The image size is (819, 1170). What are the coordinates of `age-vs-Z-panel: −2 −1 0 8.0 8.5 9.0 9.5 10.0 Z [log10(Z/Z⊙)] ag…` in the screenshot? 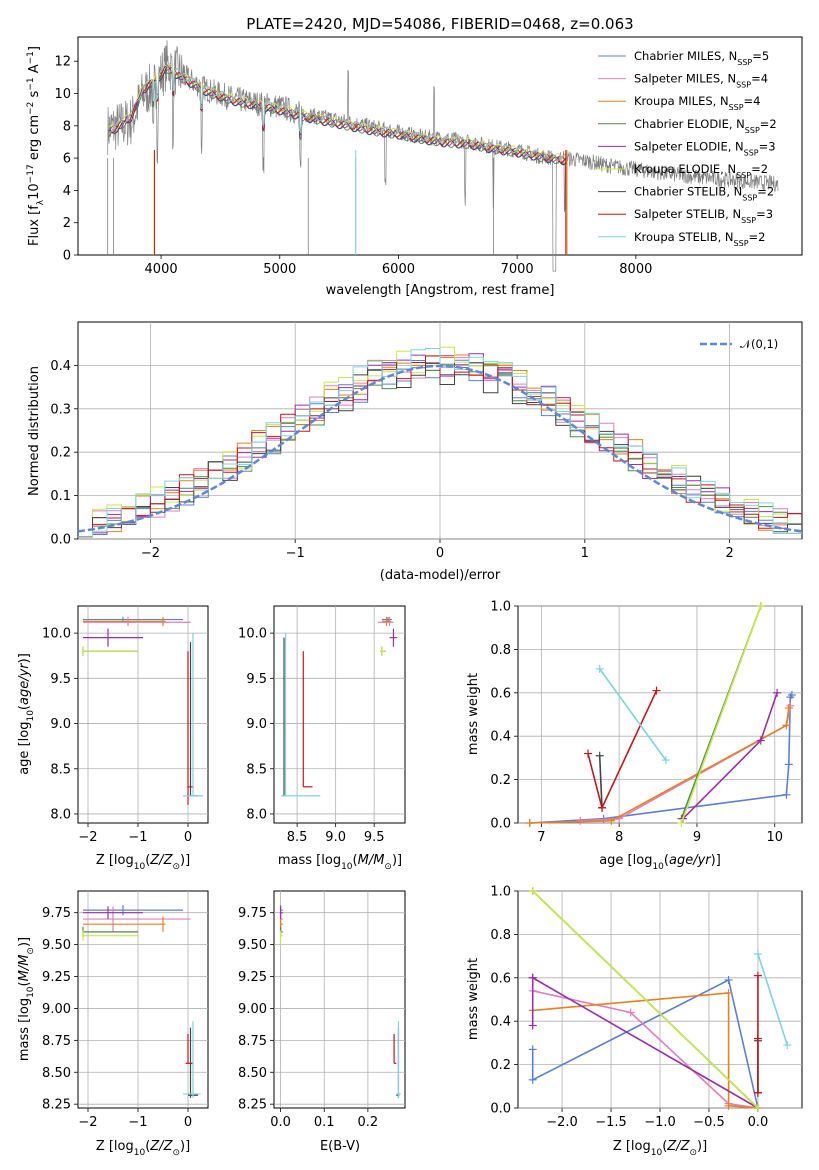 It's located at (113, 738).